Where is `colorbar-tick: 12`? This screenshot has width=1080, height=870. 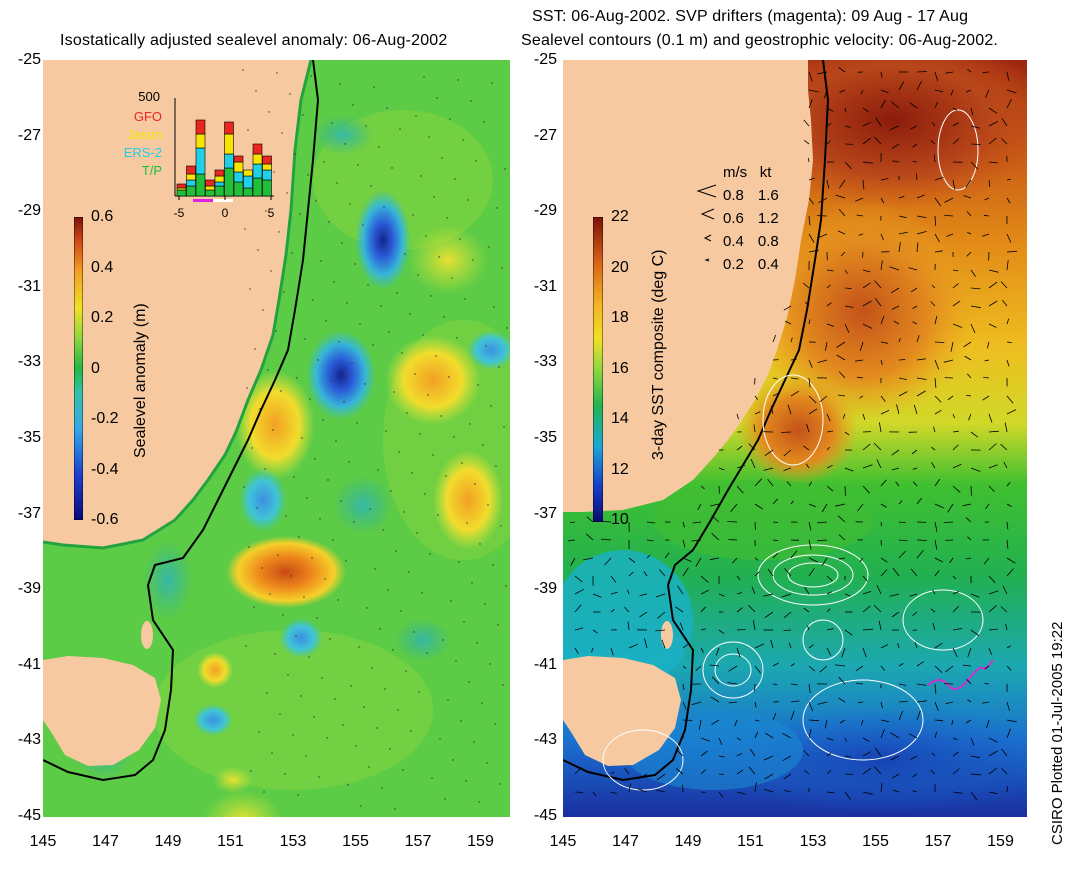
colorbar-tick: 12 is located at coordinates (620, 469).